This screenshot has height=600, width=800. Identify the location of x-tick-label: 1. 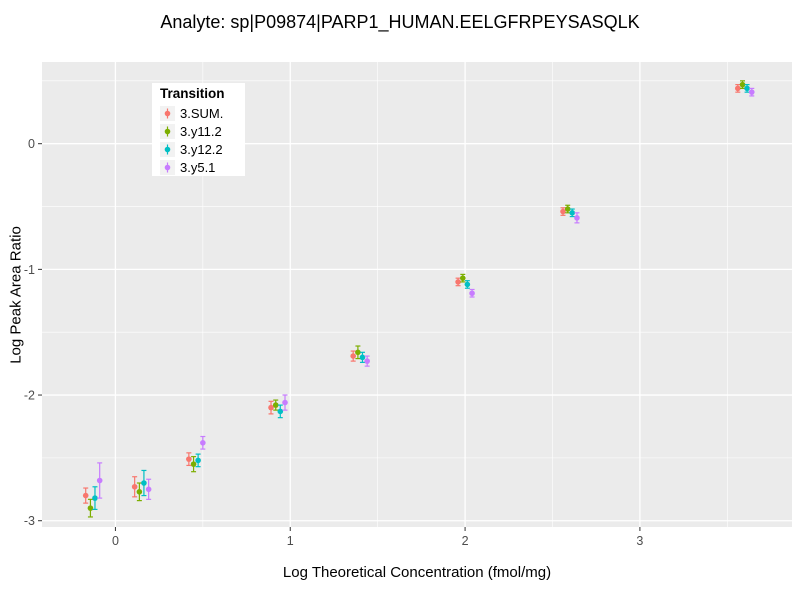
(290, 541).